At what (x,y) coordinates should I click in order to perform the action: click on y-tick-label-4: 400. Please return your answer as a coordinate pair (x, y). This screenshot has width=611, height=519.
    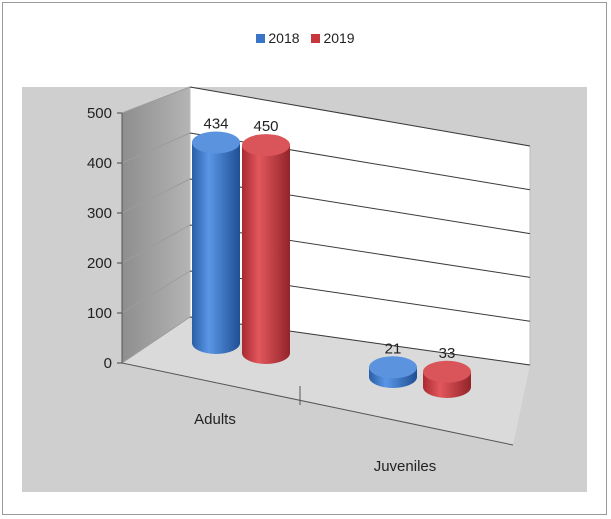
    Looking at the image, I should click on (99, 163).